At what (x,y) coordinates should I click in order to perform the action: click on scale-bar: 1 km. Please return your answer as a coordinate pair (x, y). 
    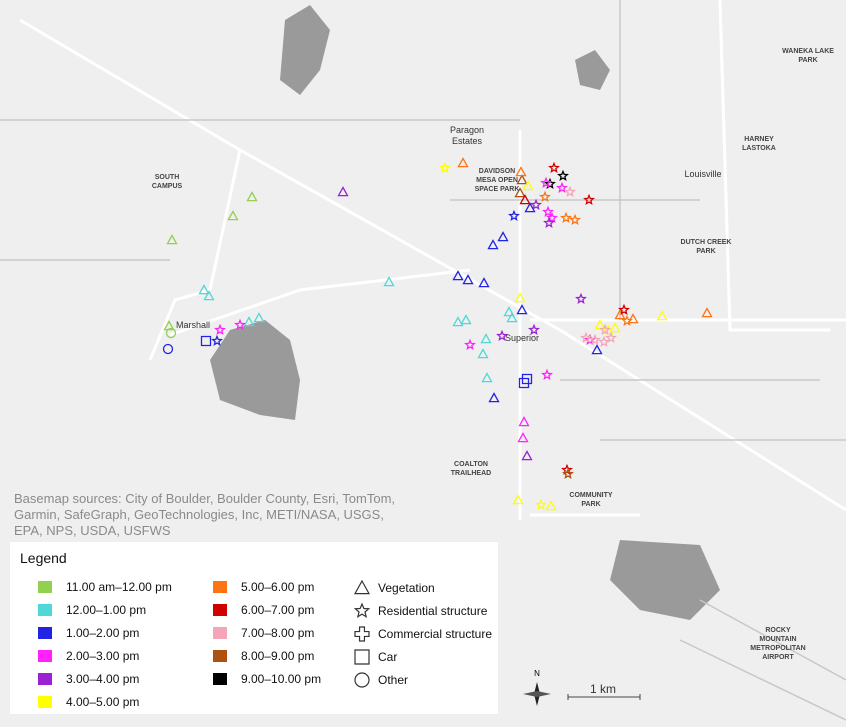
    Looking at the image, I should click on (604, 691).